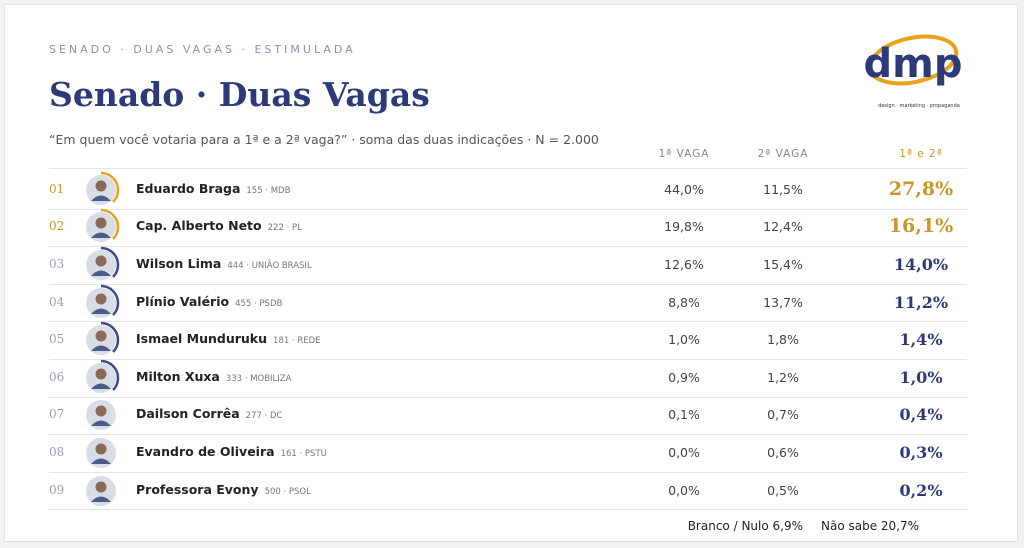 Image resolution: width=1024 pixels, height=548 pixels. I want to click on logo-swoosh, so click(913, 60).